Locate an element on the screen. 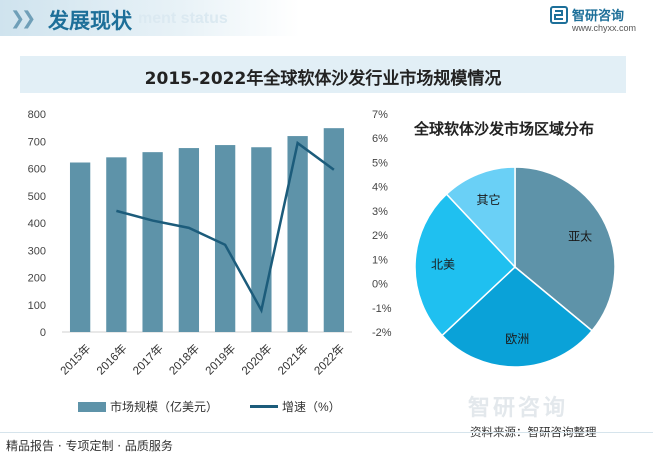 The height and width of the screenshot is (455, 653). pie-slice-亚太 is located at coordinates (565, 249).